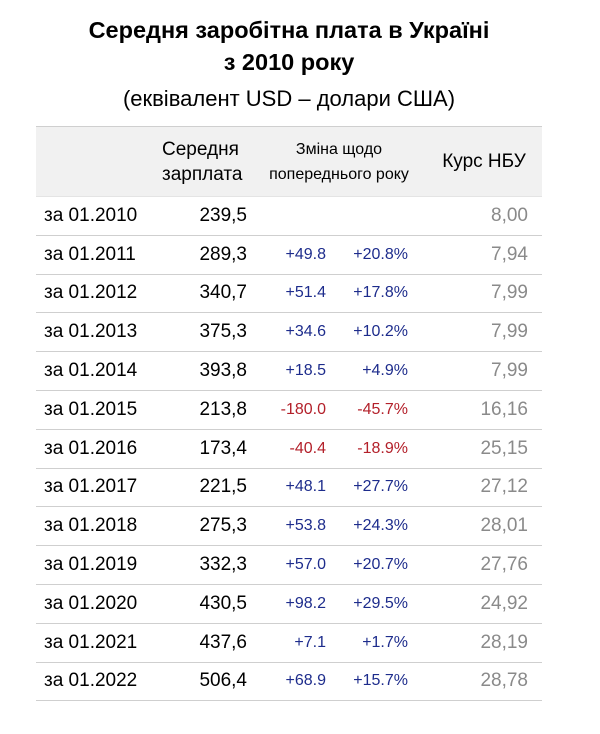  Describe the element at coordinates (223, 681) in the screenshot. I see `row-salary: 506,4` at that location.